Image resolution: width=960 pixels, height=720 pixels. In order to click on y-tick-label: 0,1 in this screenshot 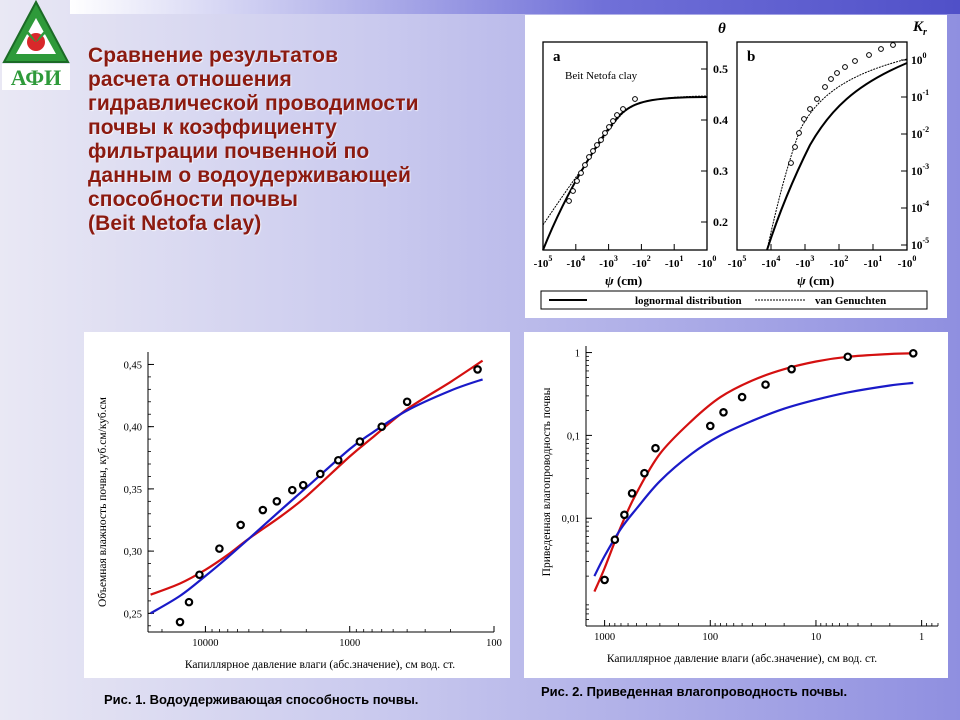, I will do `click(573, 436)`.